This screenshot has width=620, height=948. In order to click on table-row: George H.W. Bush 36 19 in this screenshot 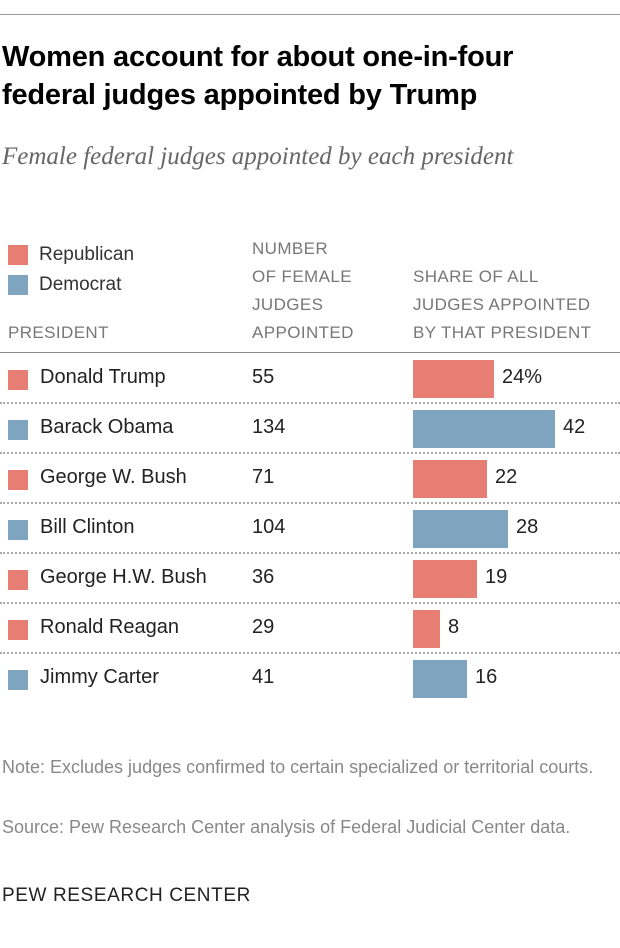, I will do `click(310, 579)`.